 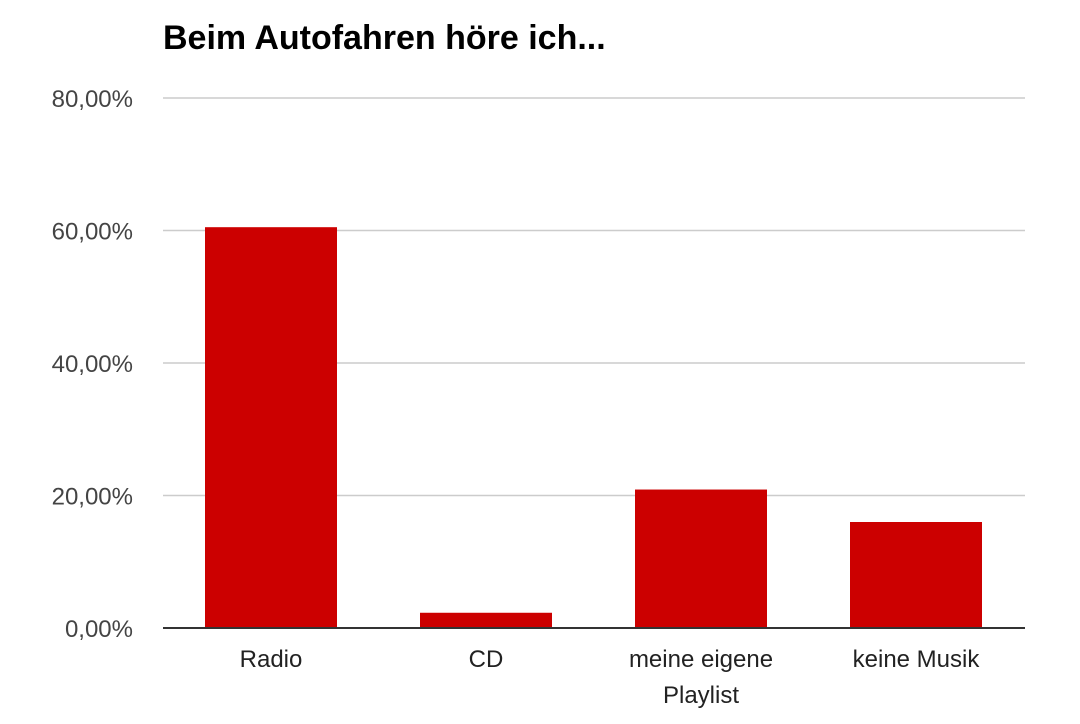 What do you see at coordinates (701, 659) in the screenshot?
I see `x-category-label: meine eigene` at bounding box center [701, 659].